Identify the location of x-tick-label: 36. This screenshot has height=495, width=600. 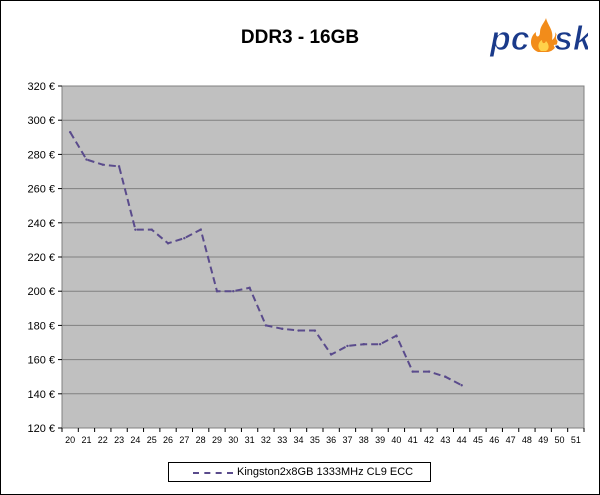
(331, 440).